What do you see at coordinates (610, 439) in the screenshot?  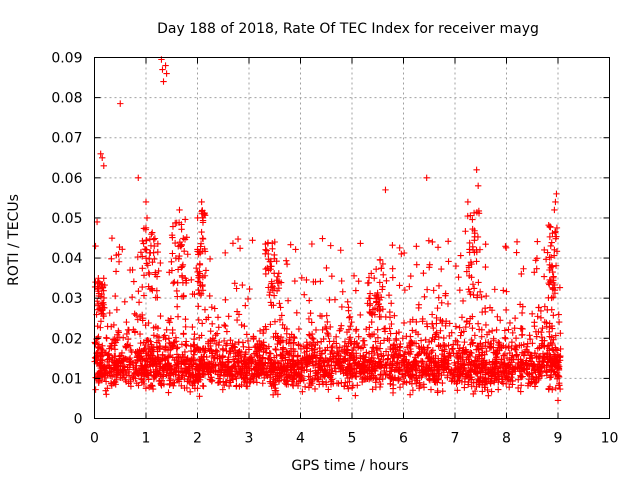 I see `x-tick-label: 10` at bounding box center [610, 439].